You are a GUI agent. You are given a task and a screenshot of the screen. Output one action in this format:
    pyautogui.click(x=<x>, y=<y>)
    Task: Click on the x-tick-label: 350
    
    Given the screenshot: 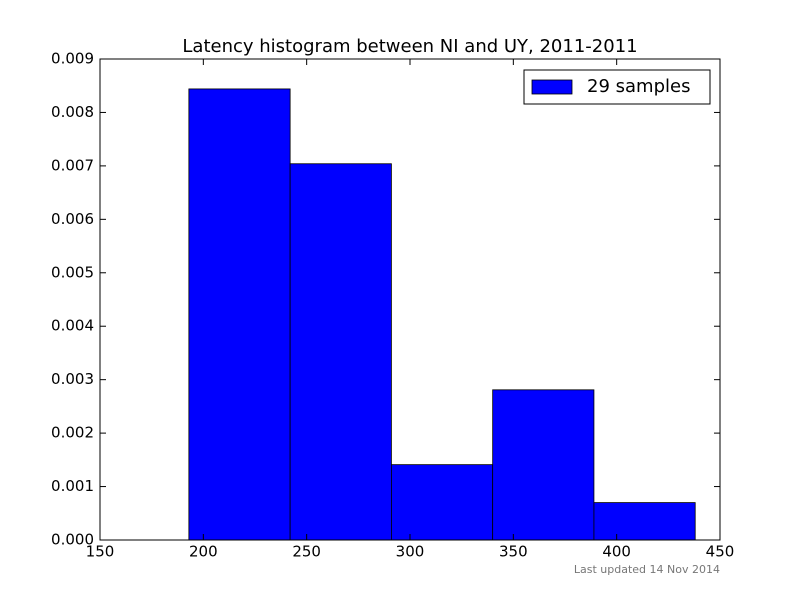 What is the action you would take?
    pyautogui.click(x=513, y=552)
    